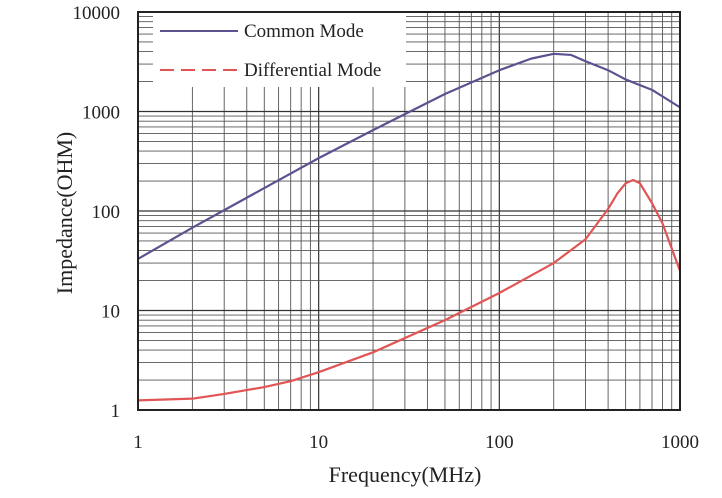  What do you see at coordinates (64, 213) in the screenshot?
I see `y-axis-title: Impedance(OHM)` at bounding box center [64, 213].